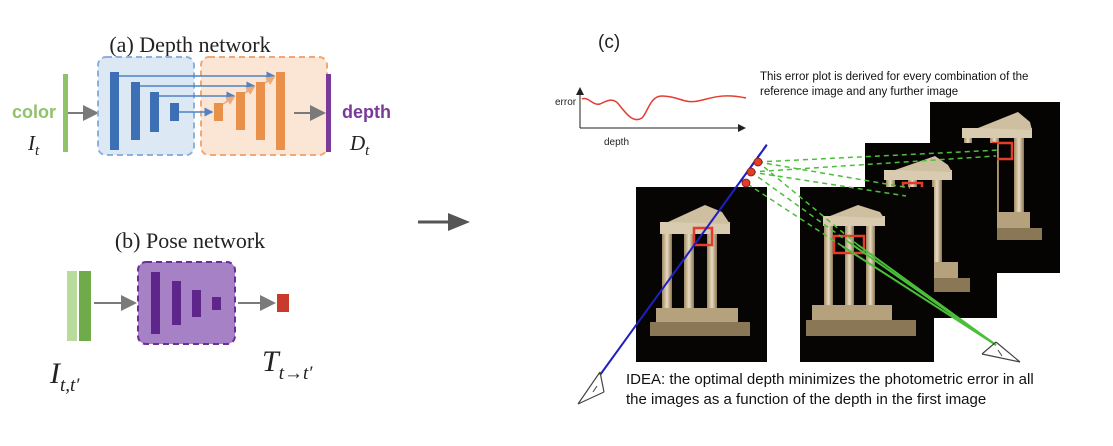 The image size is (1113, 446). What do you see at coordinates (873, 247) in the screenshot?
I see `projection-rays` at bounding box center [873, 247].